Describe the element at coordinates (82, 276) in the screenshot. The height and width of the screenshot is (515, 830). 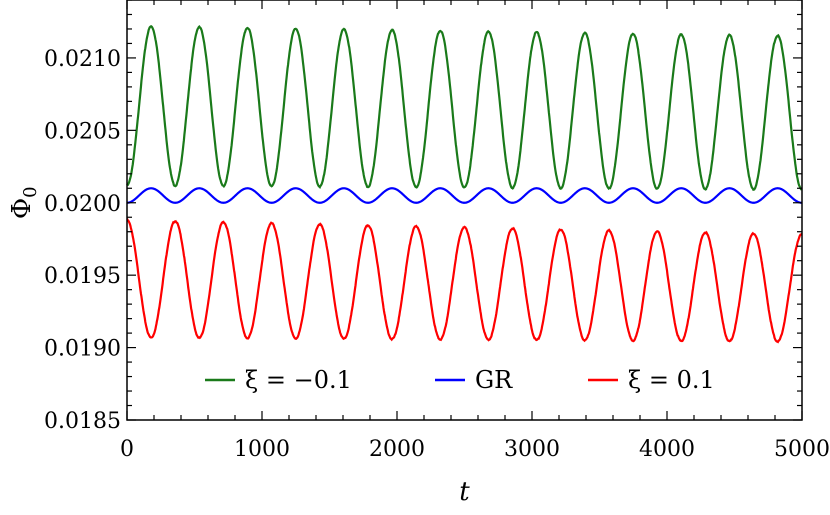
I see `y-tick-label: 0.0195` at that location.